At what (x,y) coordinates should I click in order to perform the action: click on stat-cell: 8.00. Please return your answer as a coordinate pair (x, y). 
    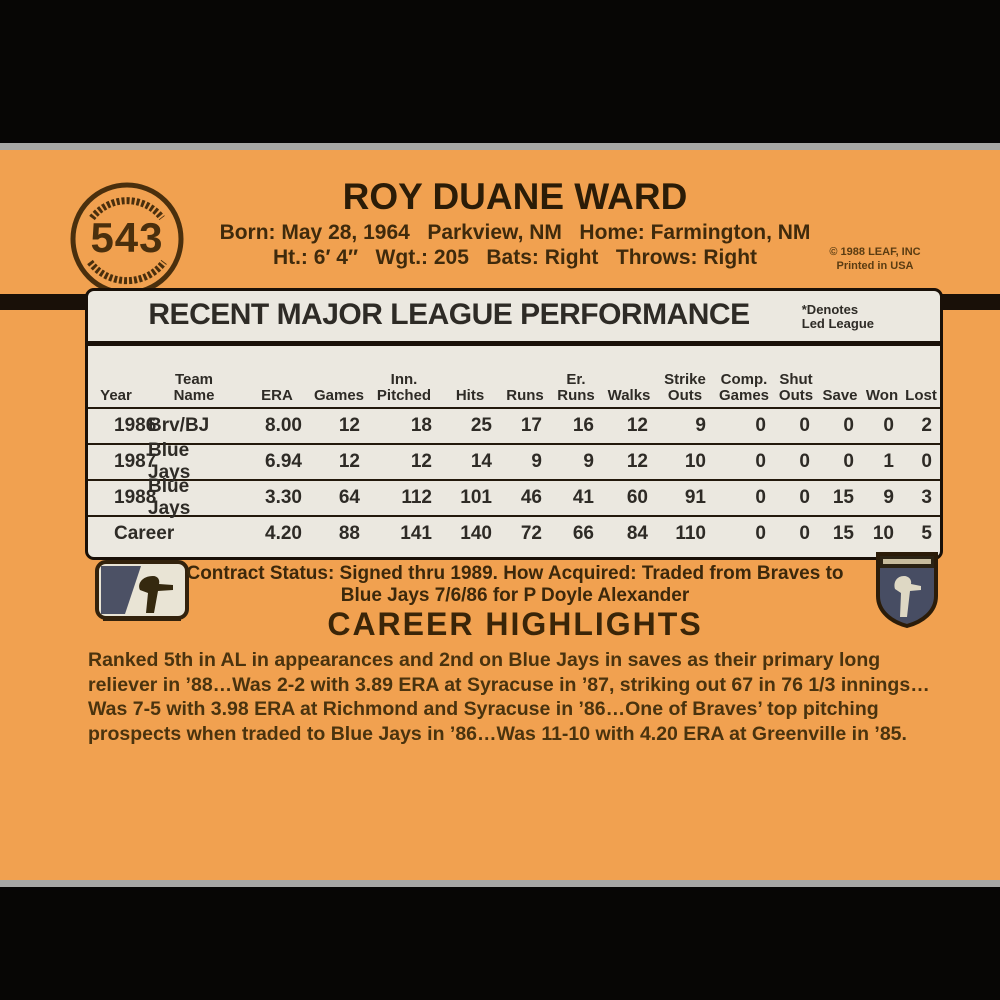
    Looking at the image, I should click on (283, 425).